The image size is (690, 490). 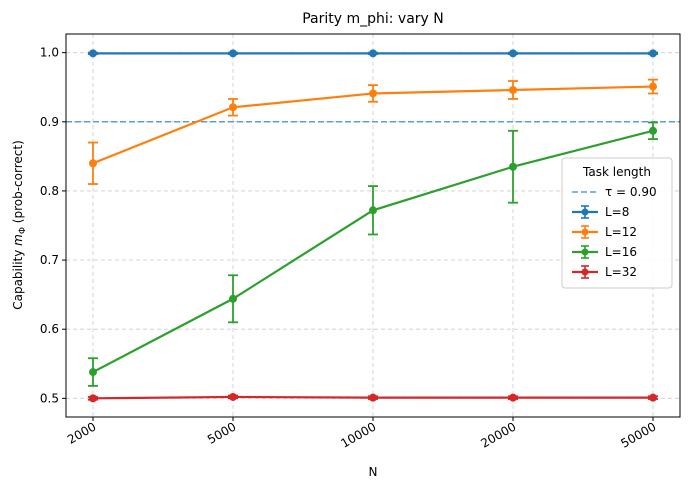 I want to click on y-axis-label: Capability mΦ (prob-correct), so click(x=19, y=225).